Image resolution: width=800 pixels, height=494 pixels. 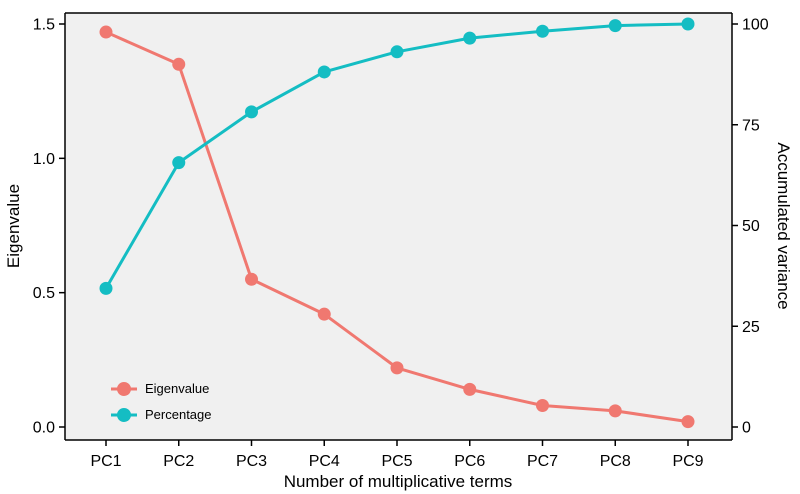 What do you see at coordinates (105, 461) in the screenshot?
I see `x-tick-label: PC1` at bounding box center [105, 461].